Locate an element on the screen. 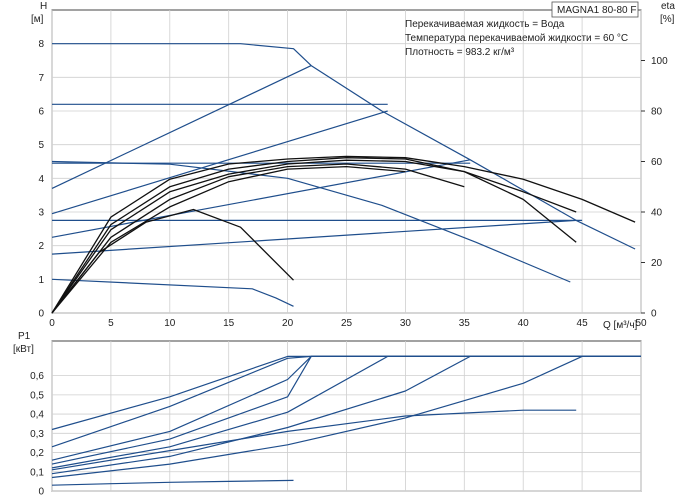 The height and width of the screenshot is (500, 691). y-axis-left-label: H is located at coordinates (43, 6).